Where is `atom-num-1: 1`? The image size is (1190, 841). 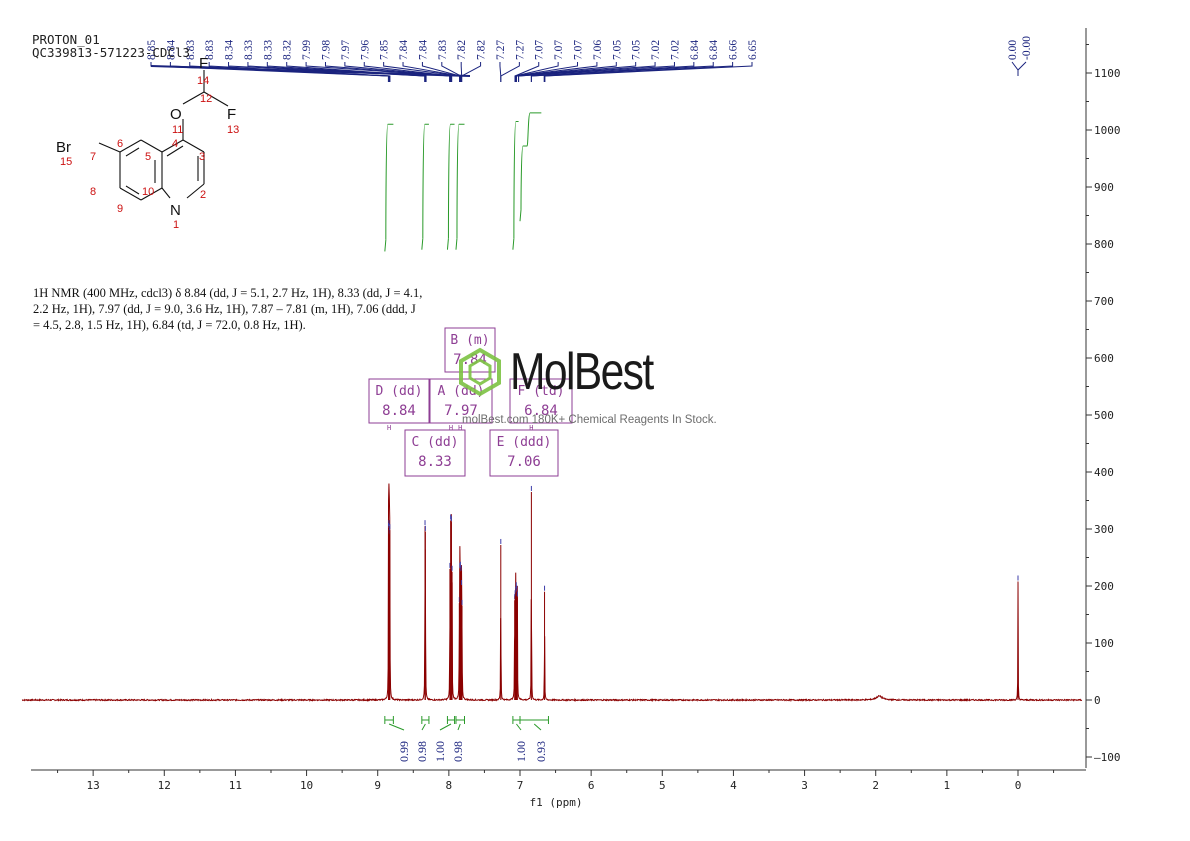
atom-num-1: 1 is located at coordinates (176, 225).